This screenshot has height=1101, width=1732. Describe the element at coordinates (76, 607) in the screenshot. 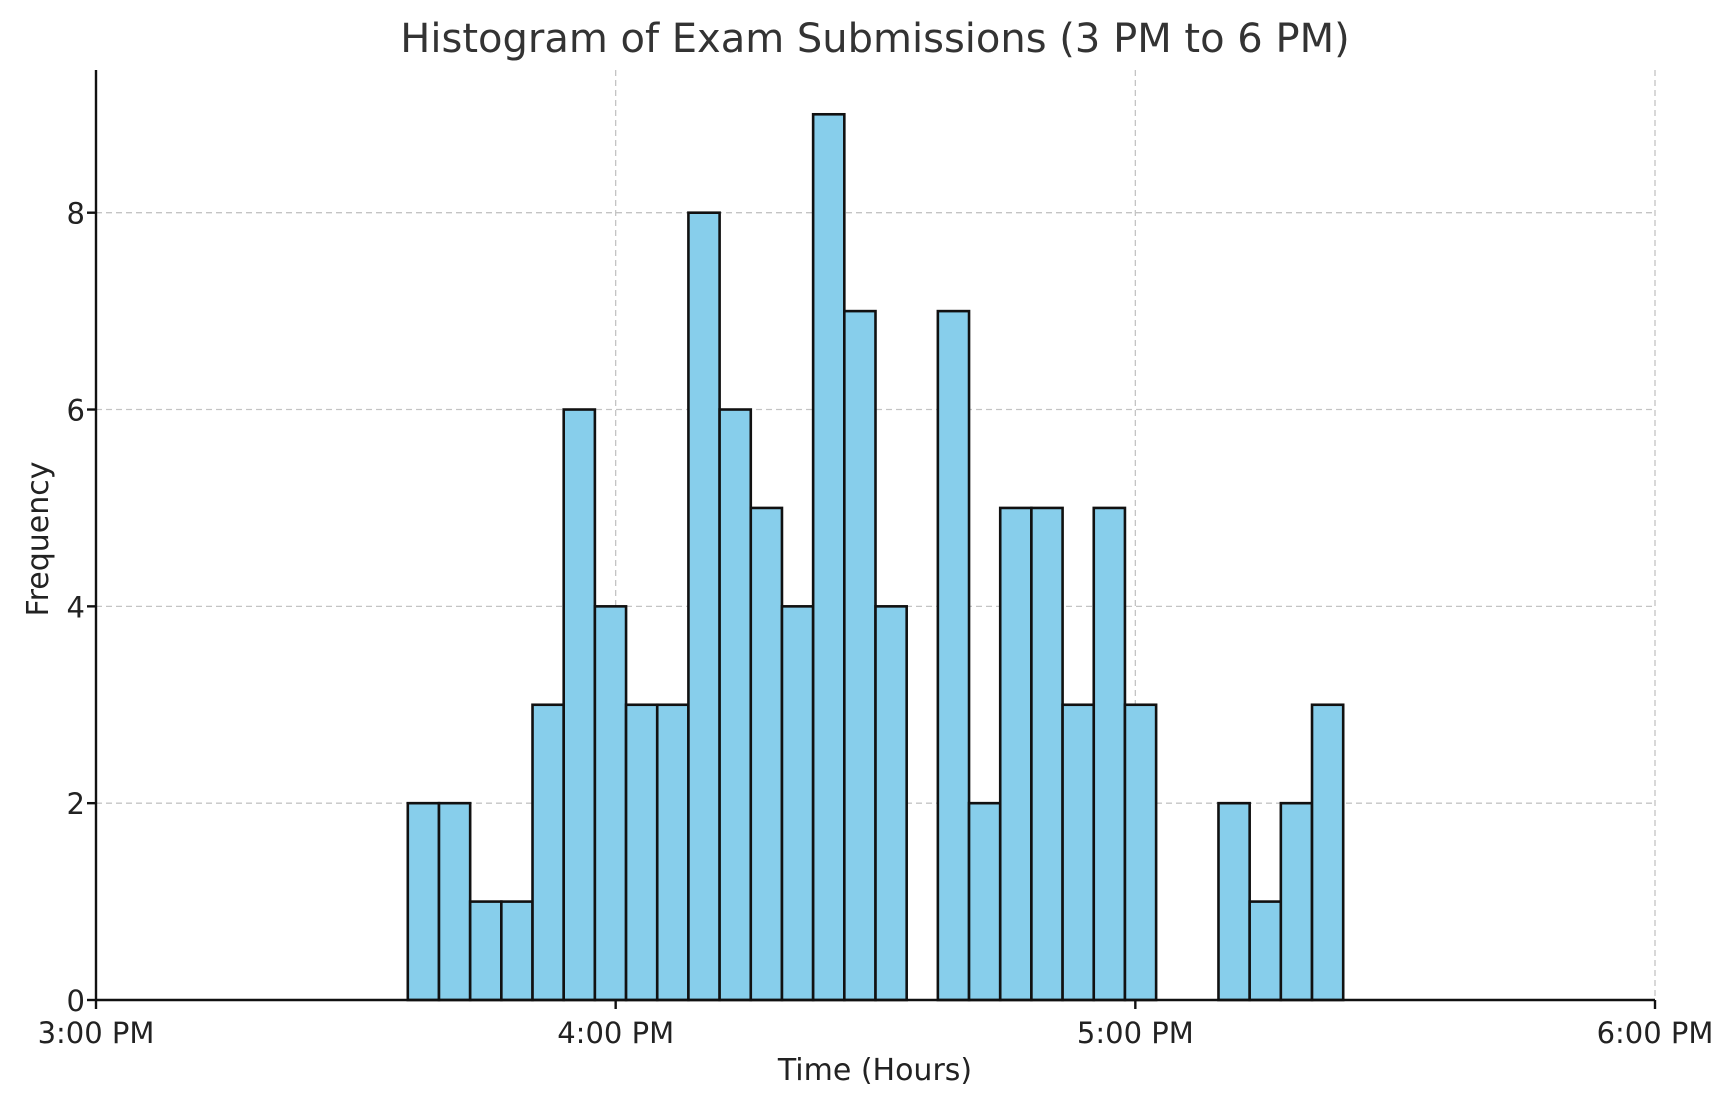

I see `y-tick-label-2: 4` at that location.